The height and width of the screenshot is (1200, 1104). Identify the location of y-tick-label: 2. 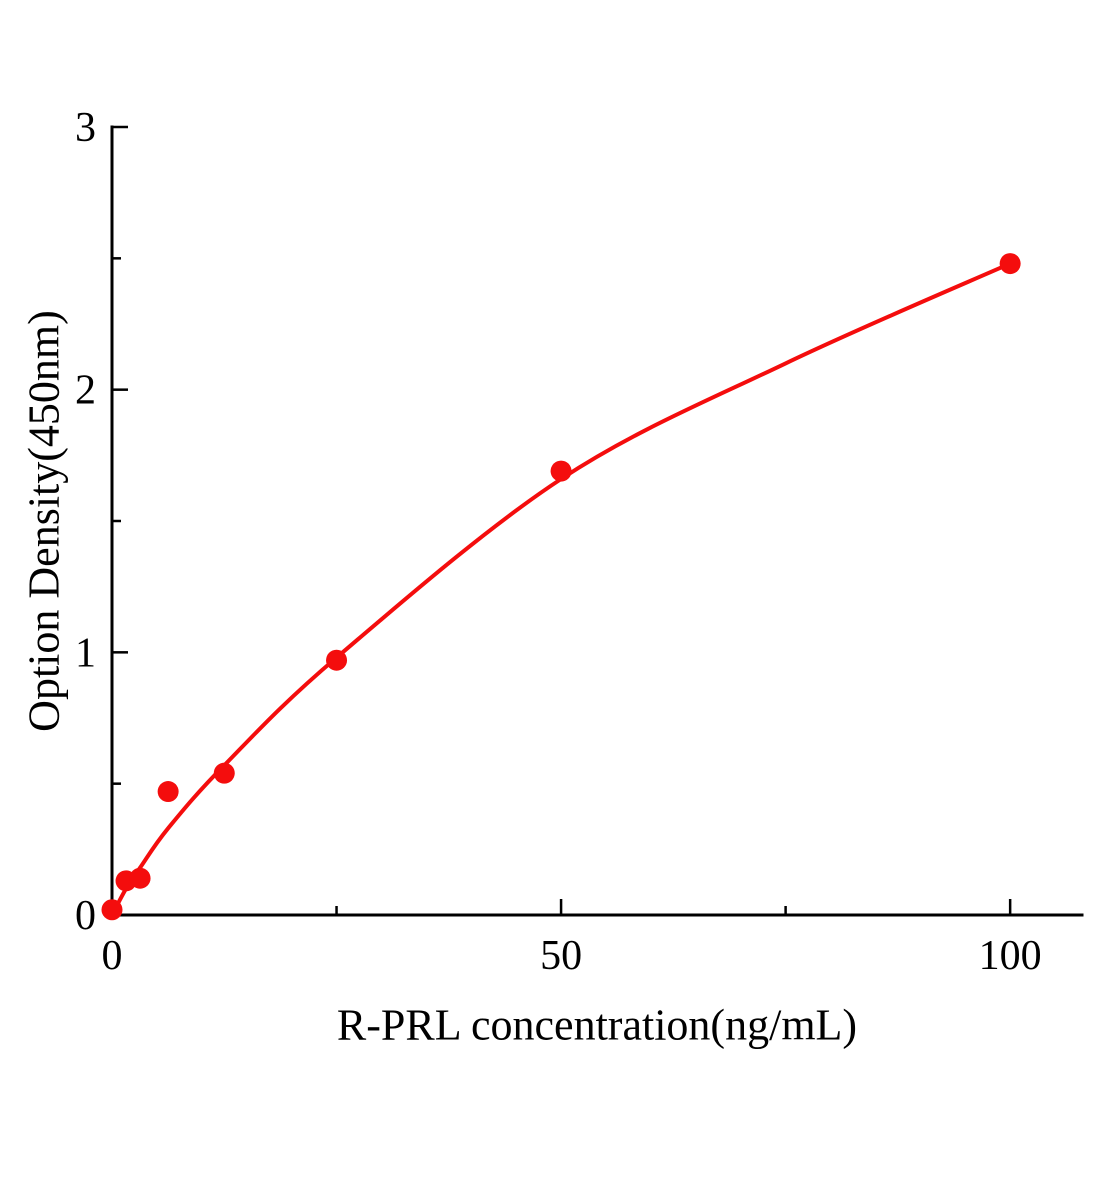
(85, 391).